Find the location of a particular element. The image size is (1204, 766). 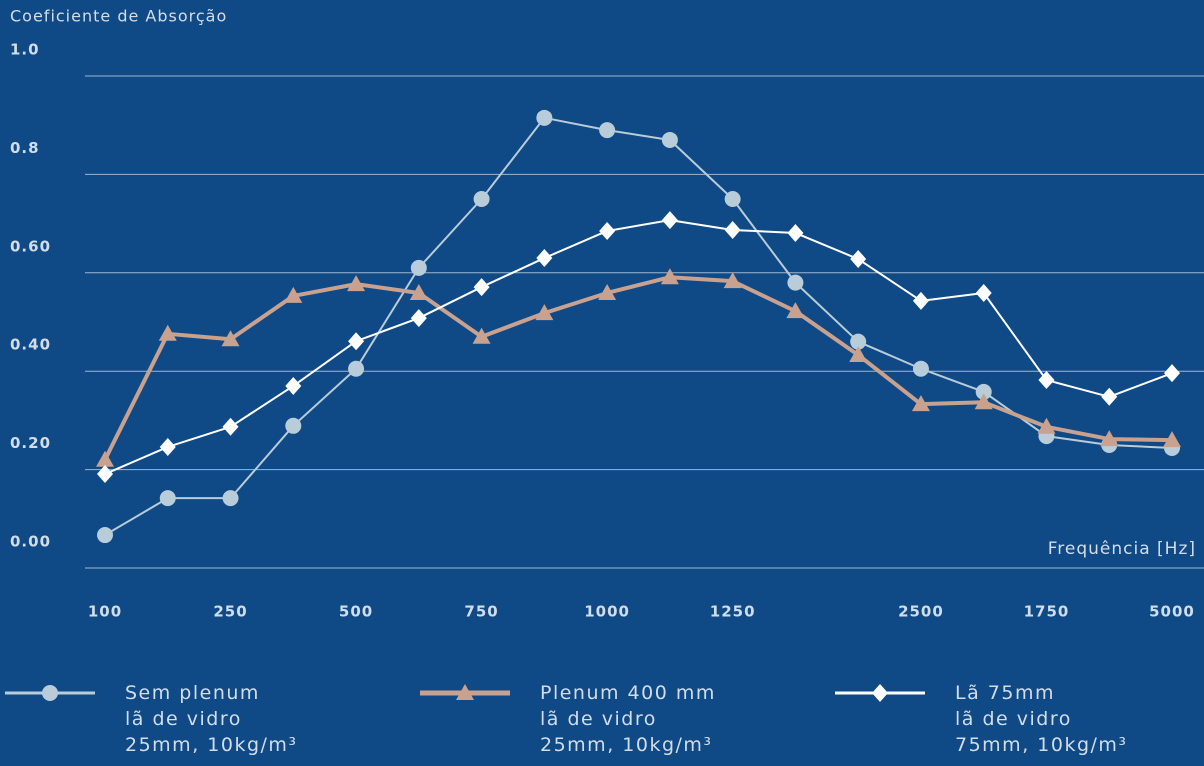

x-tick-label: 5000 is located at coordinates (1172, 612).